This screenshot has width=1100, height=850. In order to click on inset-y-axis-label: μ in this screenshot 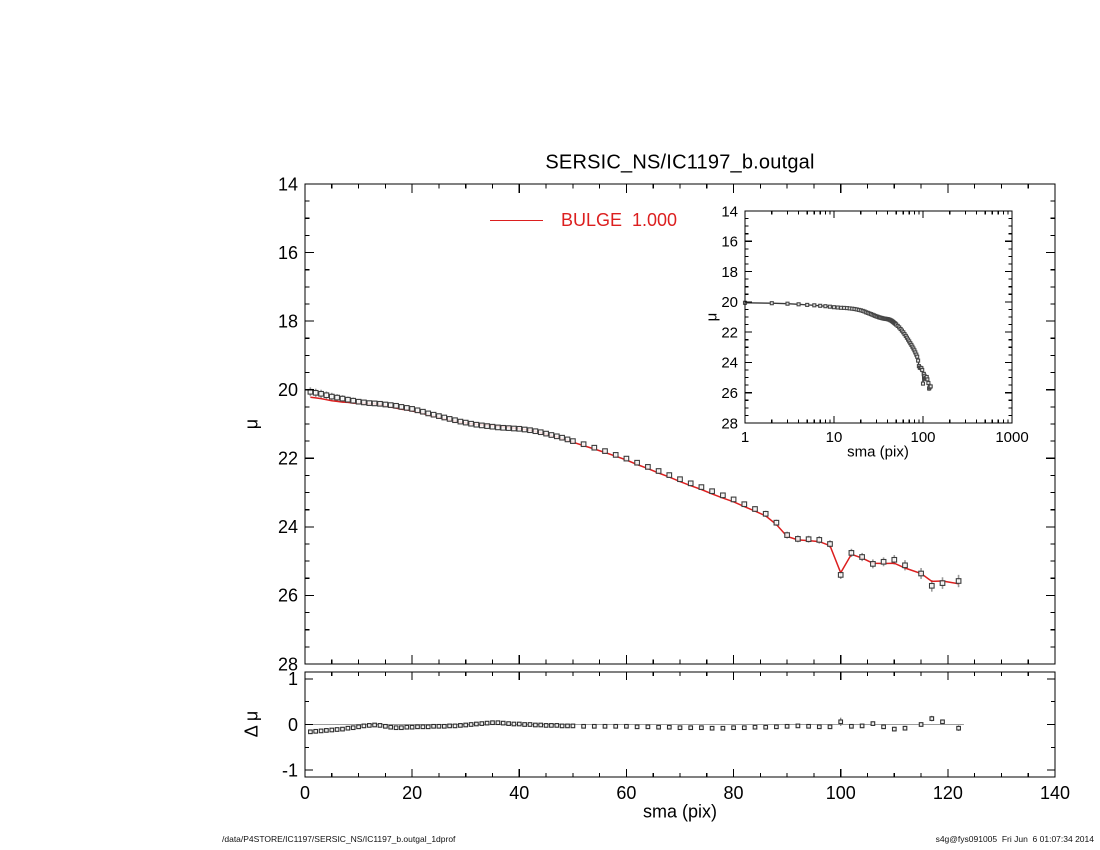, I will do `click(712, 317)`.